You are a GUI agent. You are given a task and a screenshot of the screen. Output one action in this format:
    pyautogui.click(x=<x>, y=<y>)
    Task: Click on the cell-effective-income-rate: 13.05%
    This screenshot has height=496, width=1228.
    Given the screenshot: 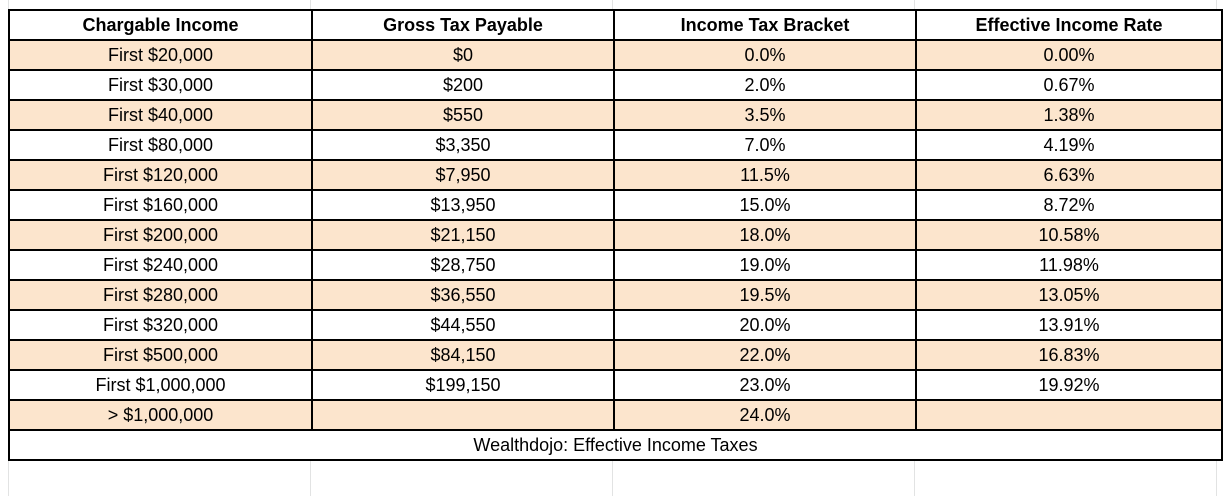 What is the action you would take?
    pyautogui.click(x=1069, y=295)
    